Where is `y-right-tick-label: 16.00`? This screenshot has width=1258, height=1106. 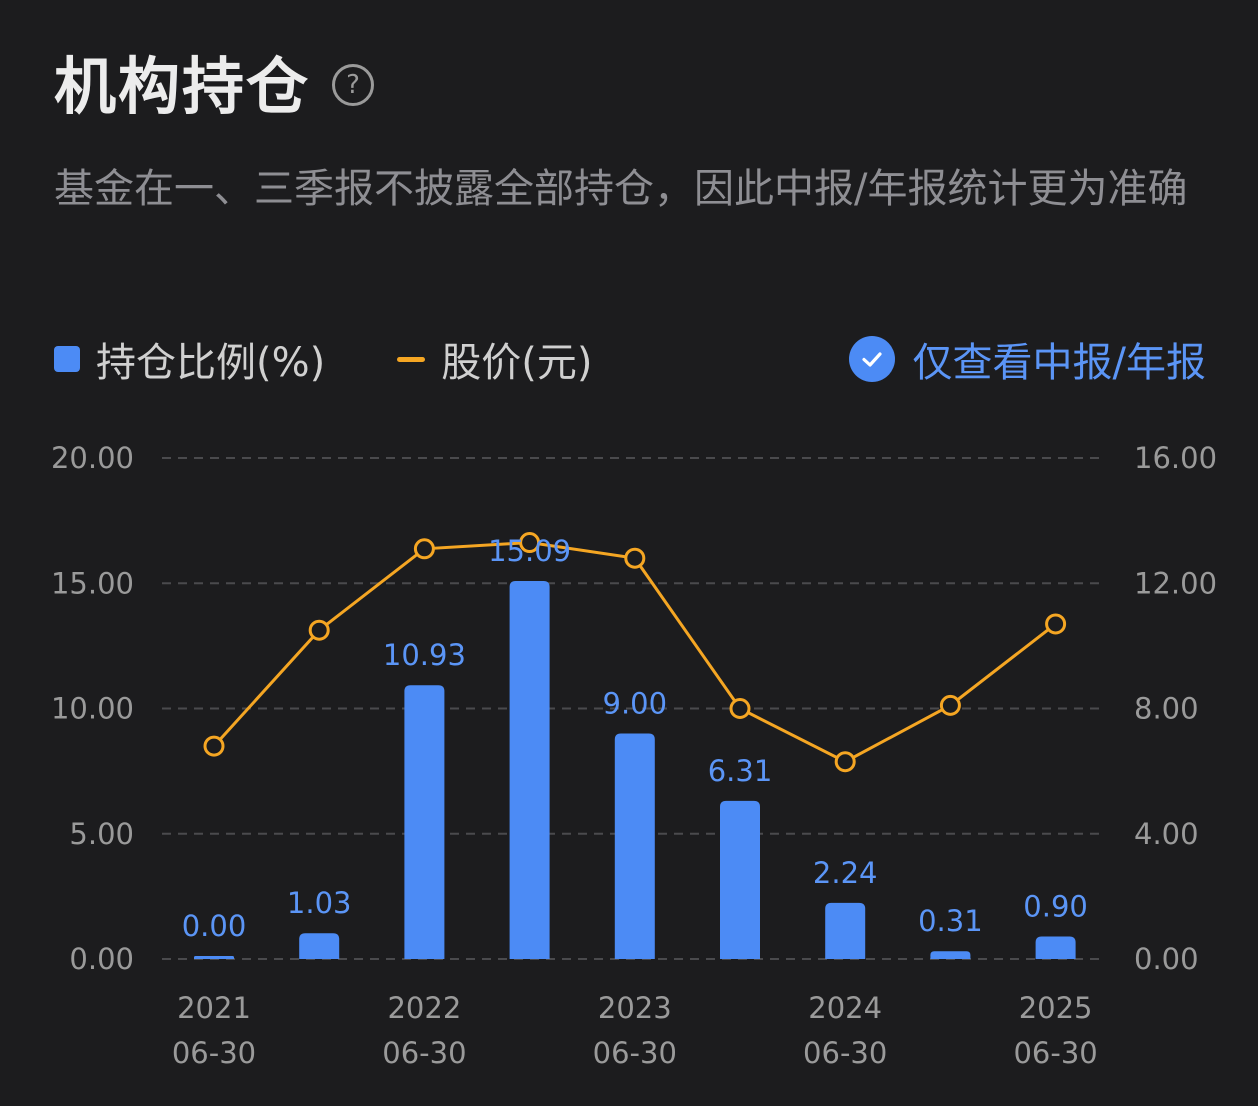 y-right-tick-label: 16.00 is located at coordinates (1175, 458).